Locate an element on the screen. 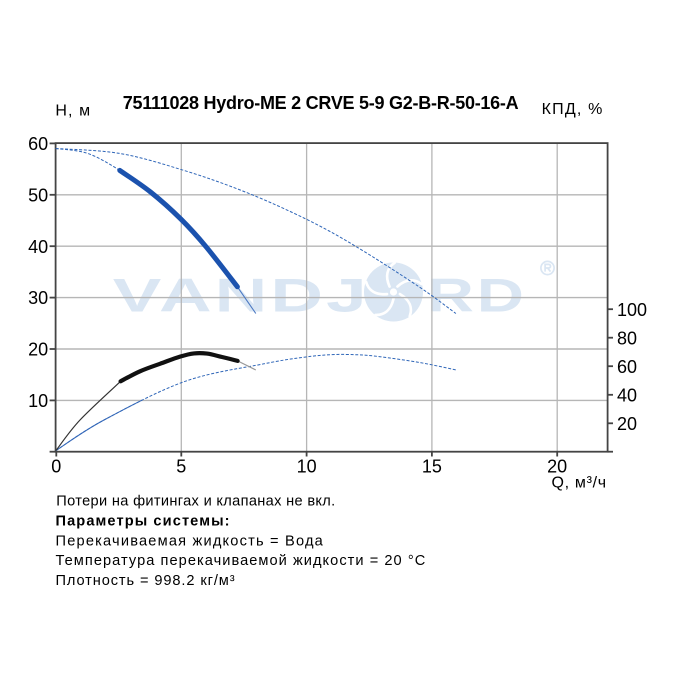 Image resolution: width=681 pixels, height=681 pixels. svg-text: RD is located at coordinates (477, 295).